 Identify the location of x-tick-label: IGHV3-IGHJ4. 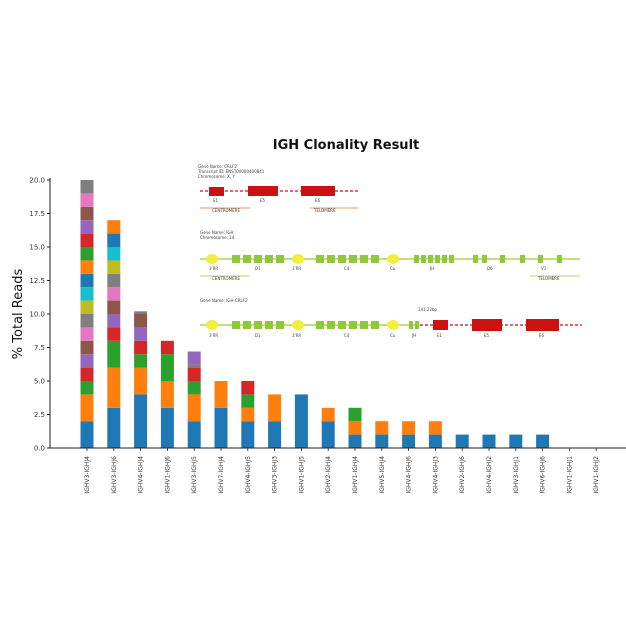
(87, 475).